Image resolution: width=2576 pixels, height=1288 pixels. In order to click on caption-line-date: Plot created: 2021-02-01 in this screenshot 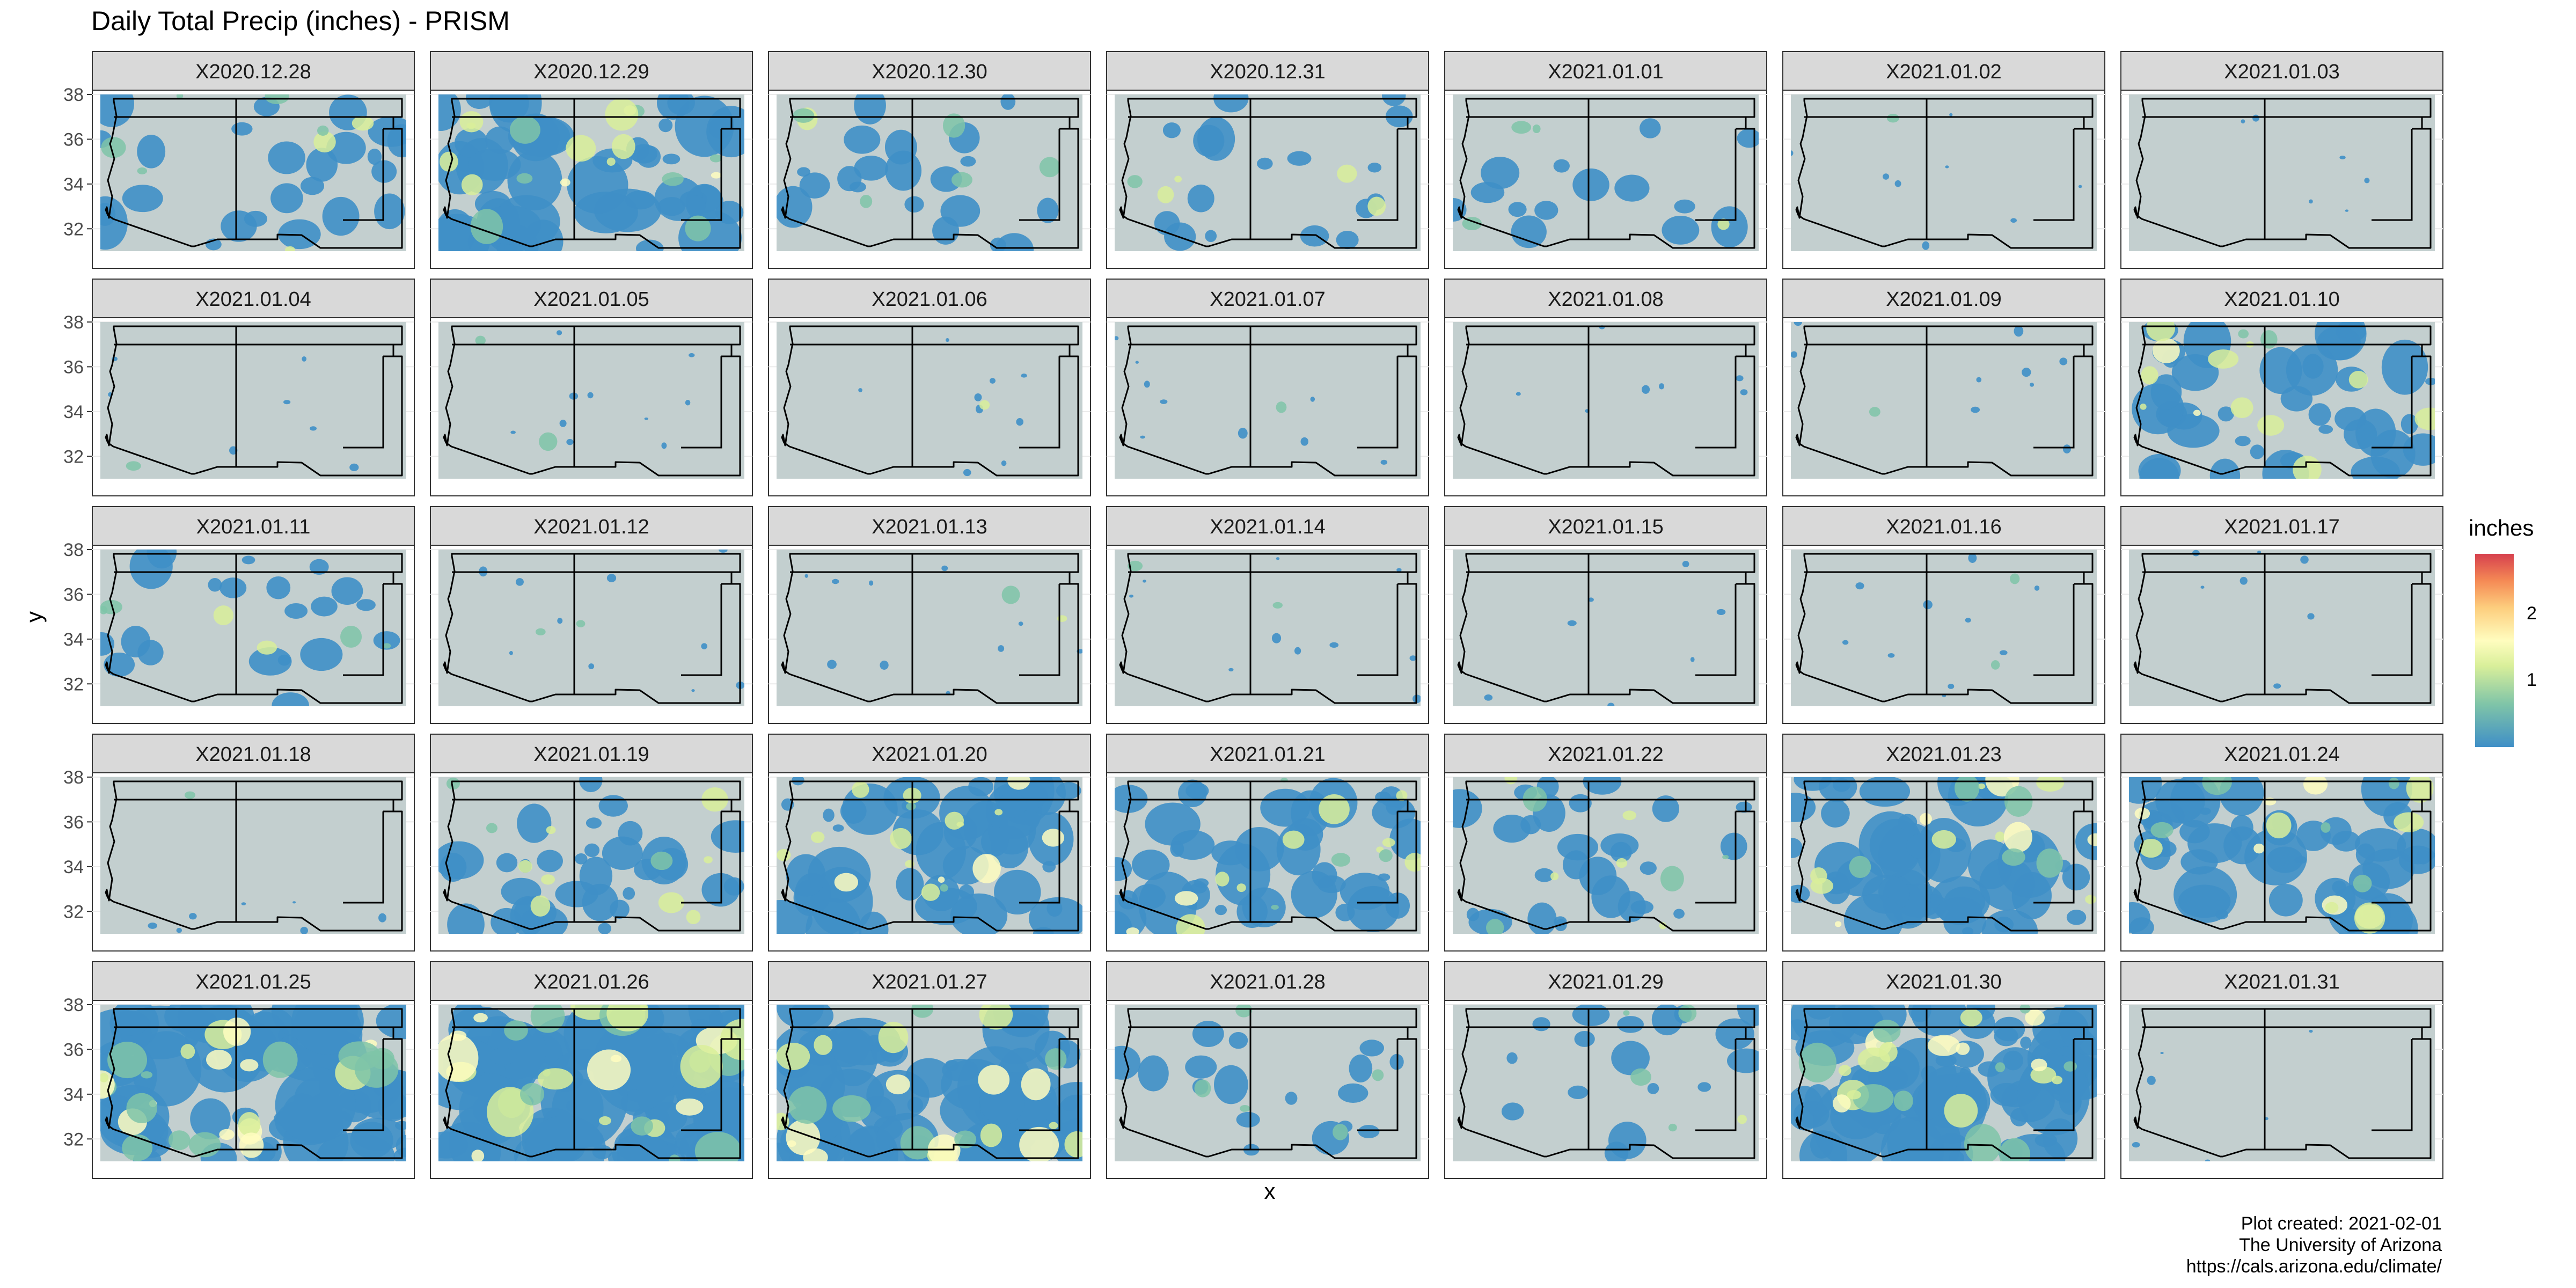, I will do `click(2341, 1223)`.